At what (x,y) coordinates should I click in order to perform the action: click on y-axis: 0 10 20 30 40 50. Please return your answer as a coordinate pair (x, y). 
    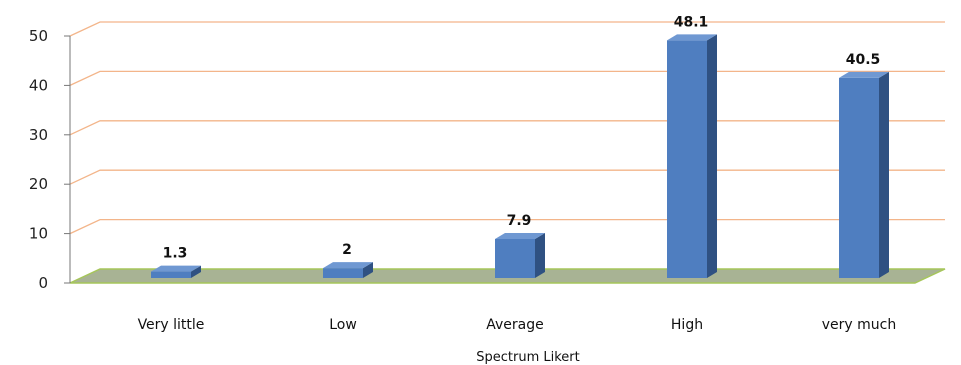
    Looking at the image, I should click on (50, 159).